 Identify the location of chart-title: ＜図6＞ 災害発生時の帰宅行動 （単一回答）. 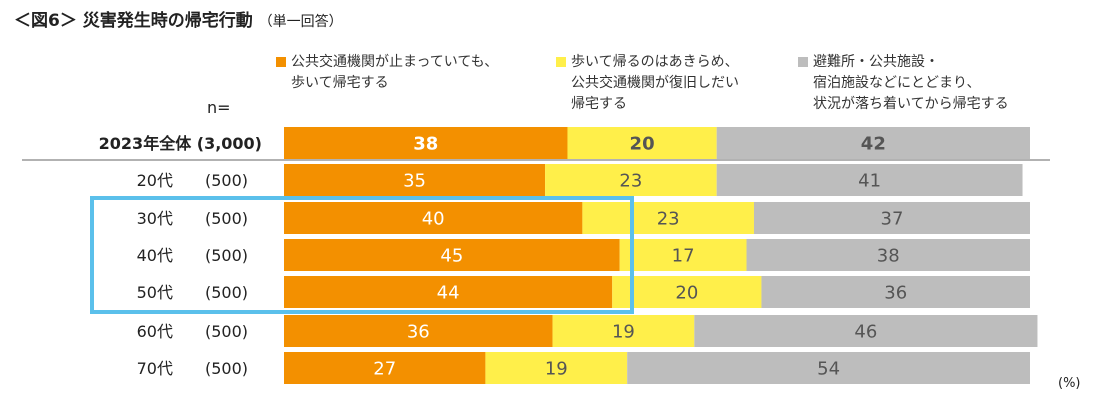
(178, 18).